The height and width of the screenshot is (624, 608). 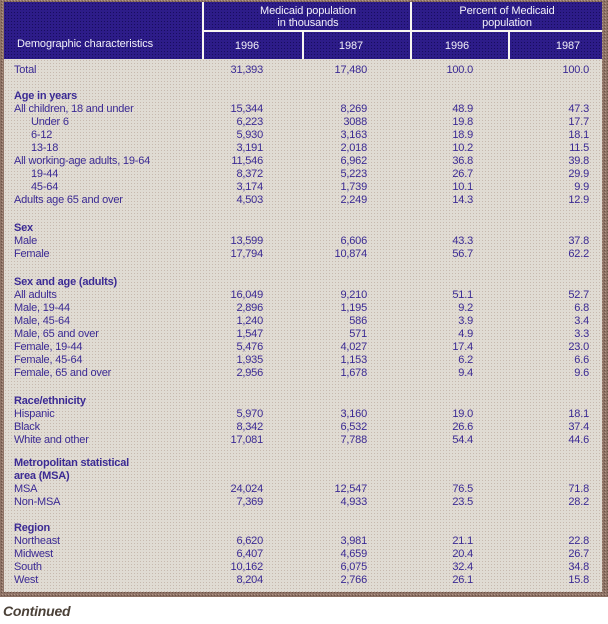 What do you see at coordinates (249, 187) in the screenshot?
I see `cell-value: 3,174` at bounding box center [249, 187].